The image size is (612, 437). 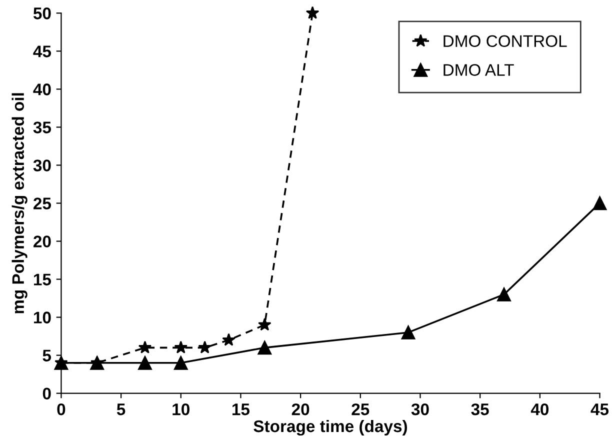 What do you see at coordinates (42, 128) in the screenshot?
I see `y-tick-label: 35` at bounding box center [42, 128].